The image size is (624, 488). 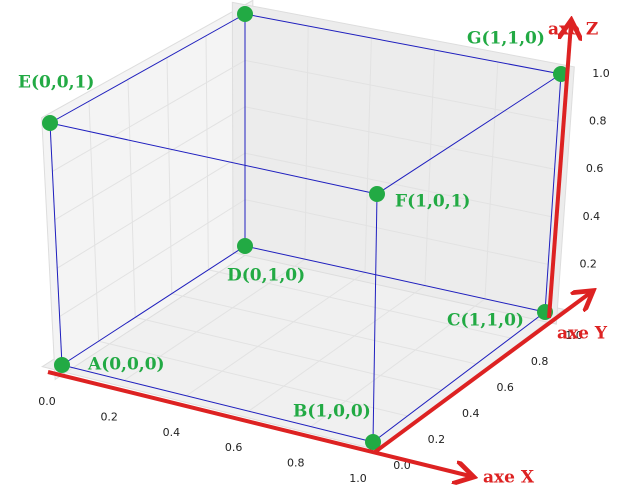 What do you see at coordinates (595, 168) in the screenshot?
I see `z-tick-label: 0.6` at bounding box center [595, 168].